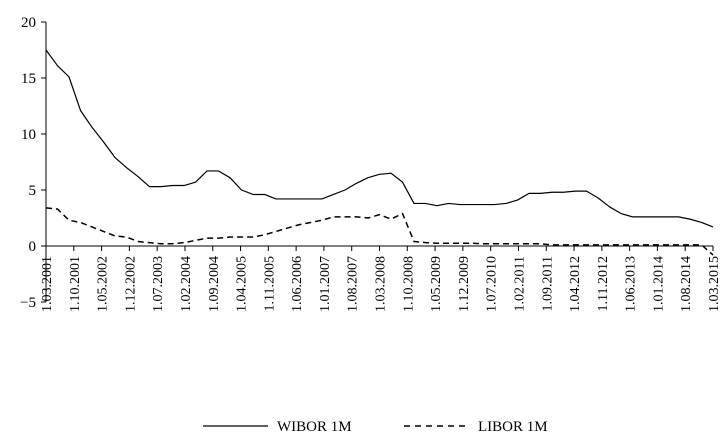  I want to click on x-tick-label: 1.05.2002, so click(103, 284).